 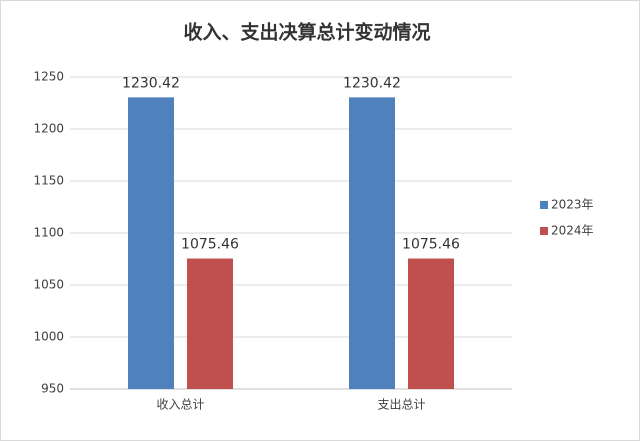 I want to click on chart-title: 收入、支出决算总计变动情况, so click(x=306, y=32).